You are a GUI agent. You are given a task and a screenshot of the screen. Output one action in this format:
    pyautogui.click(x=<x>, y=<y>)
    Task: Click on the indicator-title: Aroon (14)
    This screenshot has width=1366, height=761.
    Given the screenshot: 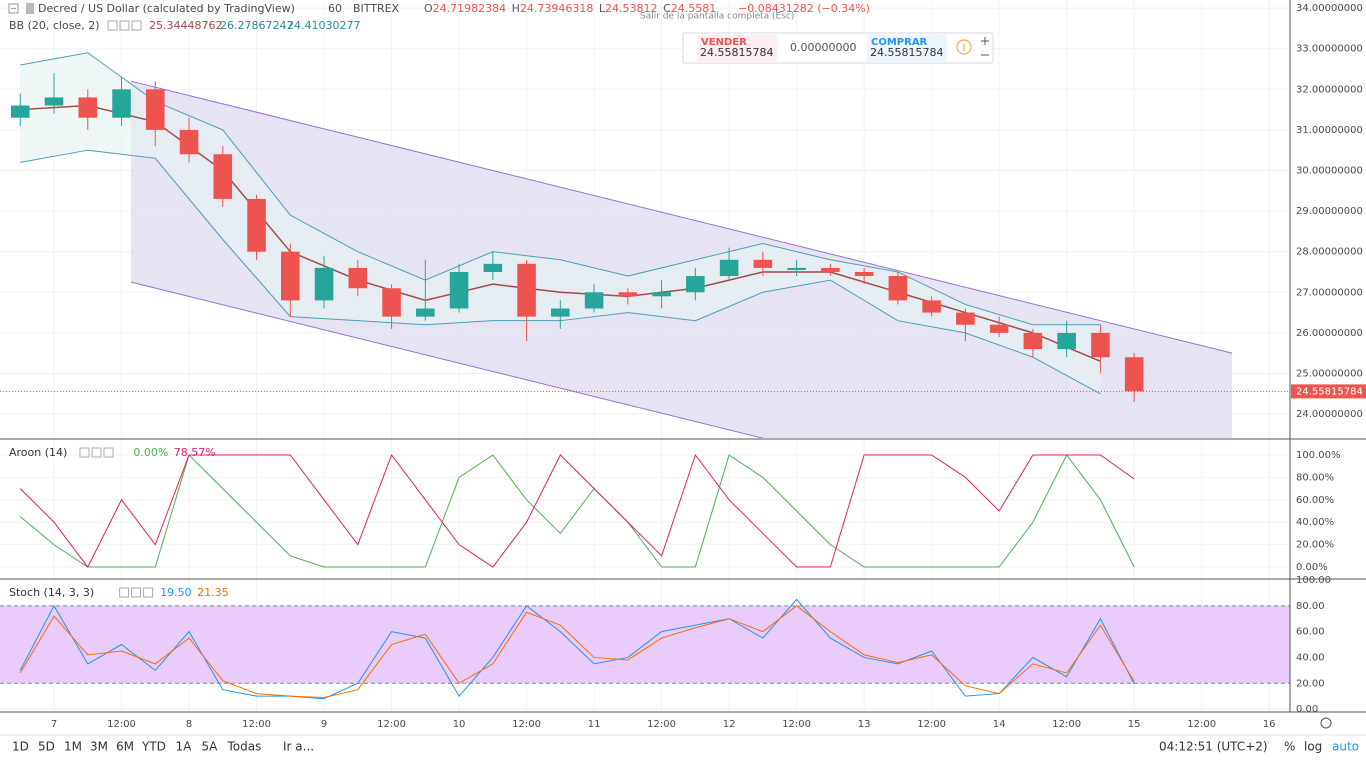 What is the action you would take?
    pyautogui.click(x=38, y=452)
    